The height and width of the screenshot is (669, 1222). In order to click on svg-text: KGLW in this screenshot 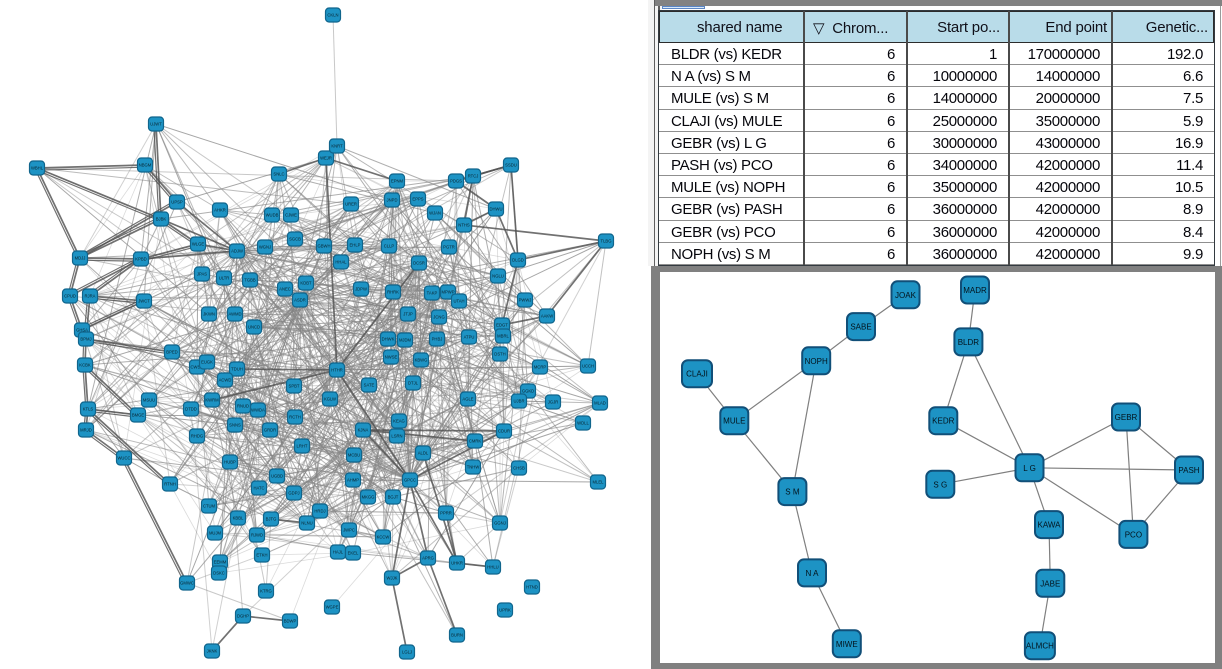, I will do `click(330, 399)`.